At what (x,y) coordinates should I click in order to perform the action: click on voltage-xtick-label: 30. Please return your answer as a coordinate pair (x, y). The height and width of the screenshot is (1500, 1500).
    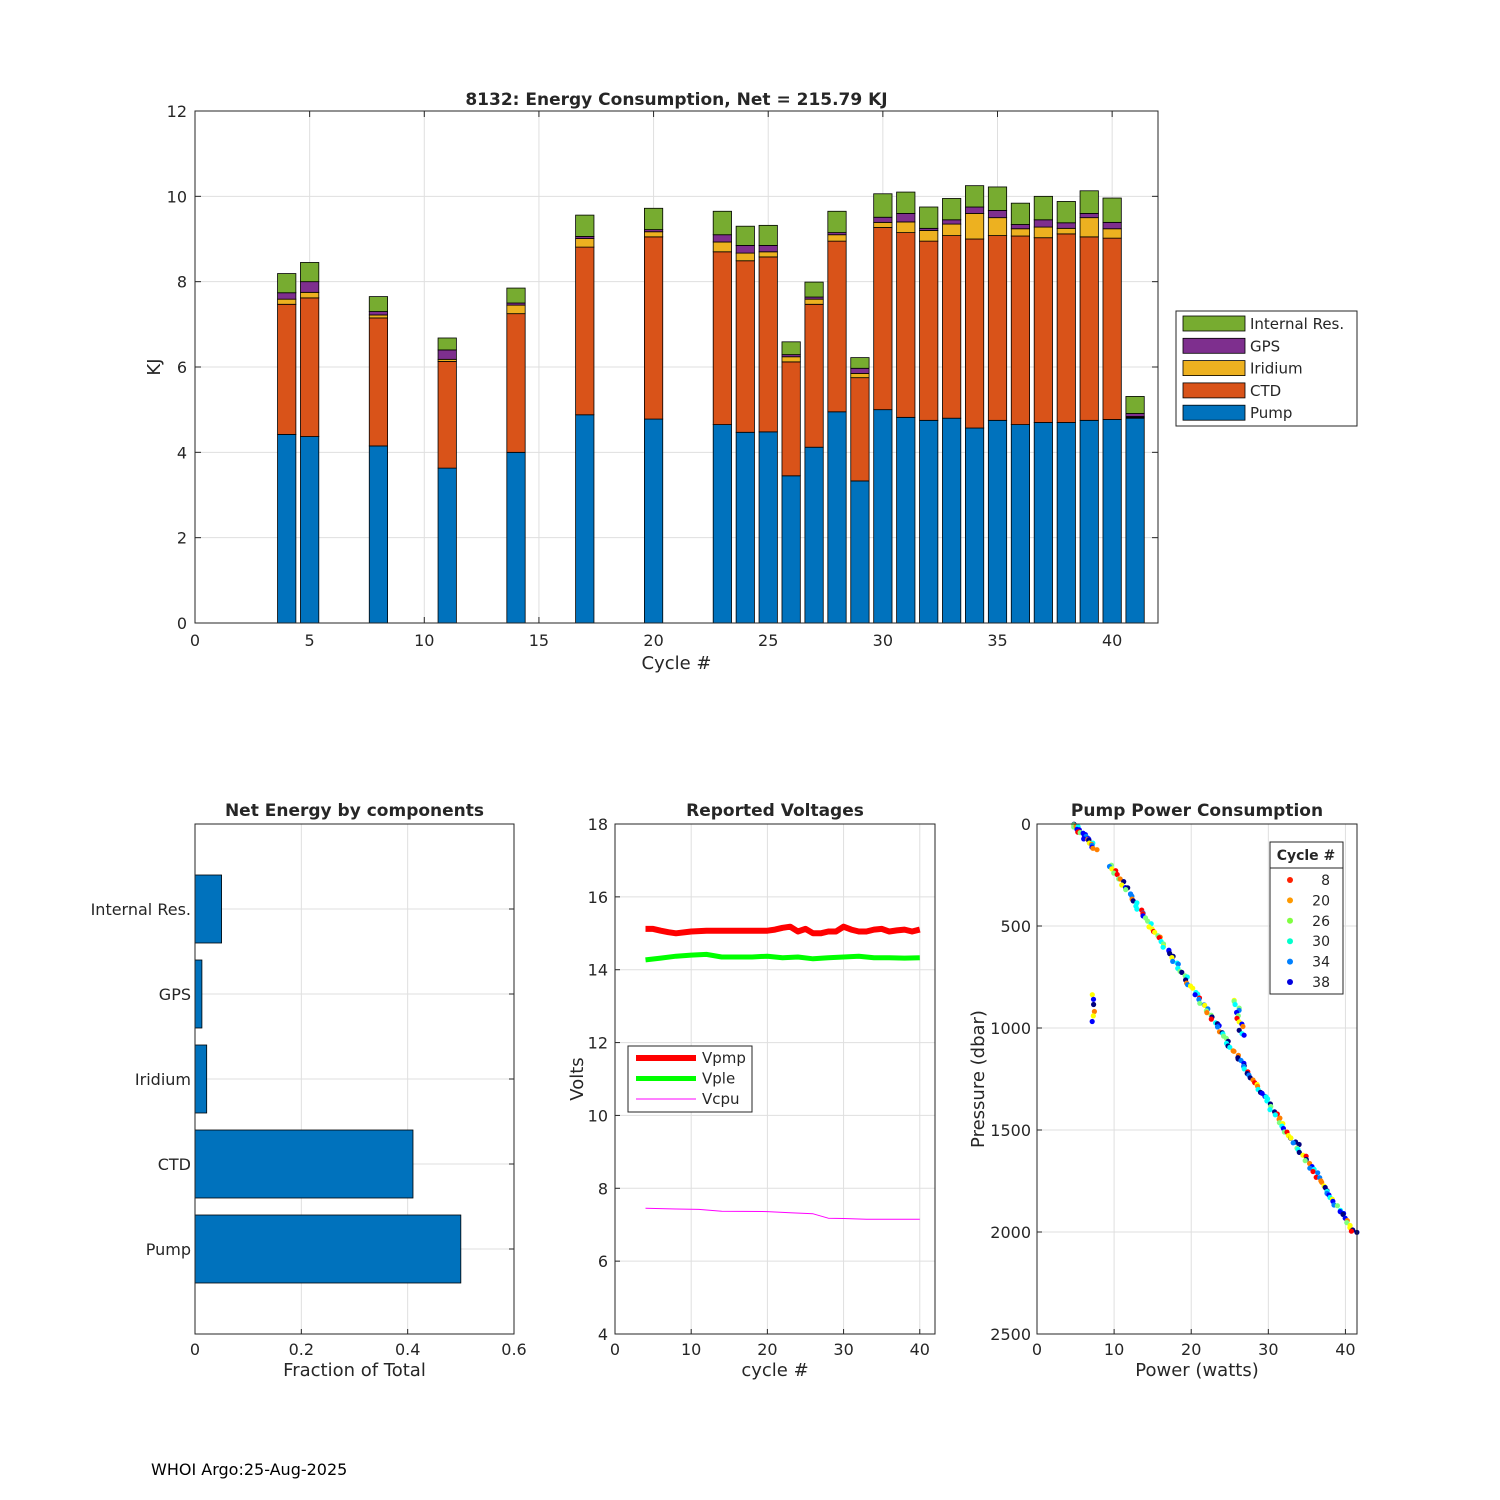
    Looking at the image, I should click on (843, 1349).